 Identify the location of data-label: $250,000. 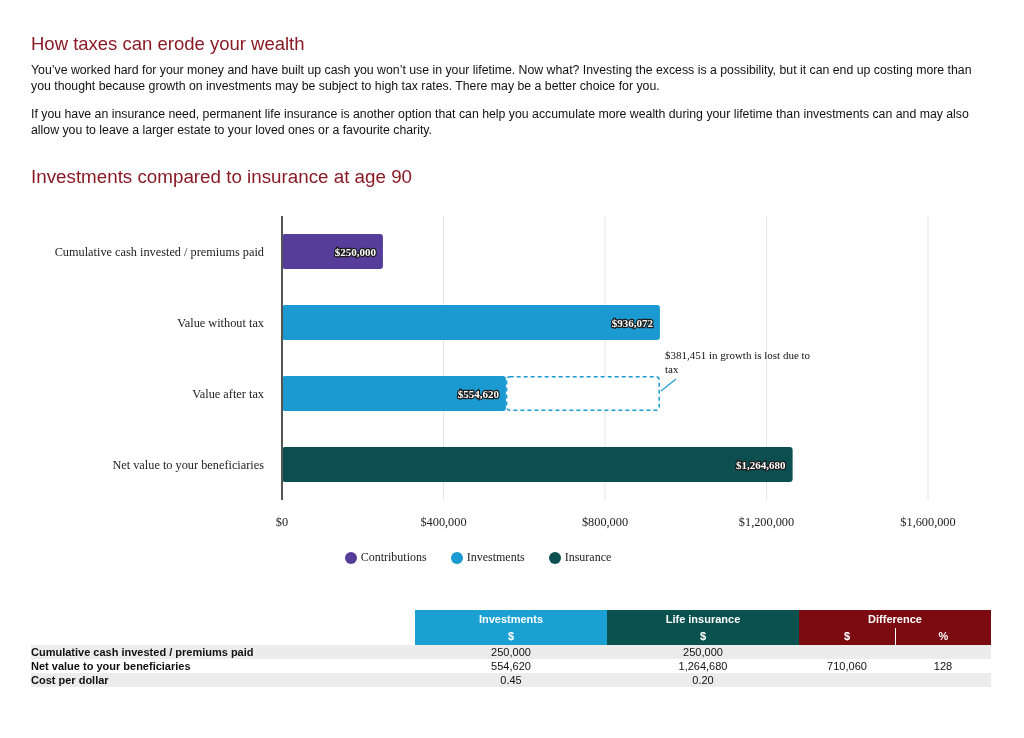
(355, 251).